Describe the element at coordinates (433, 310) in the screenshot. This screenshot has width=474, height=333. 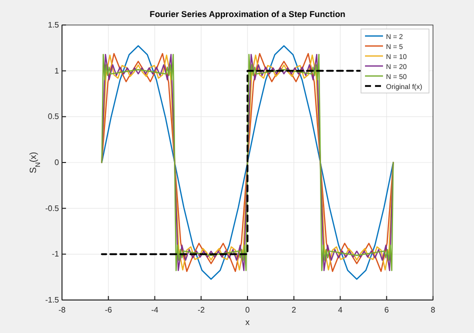
I see `x-tick-label: 8` at that location.